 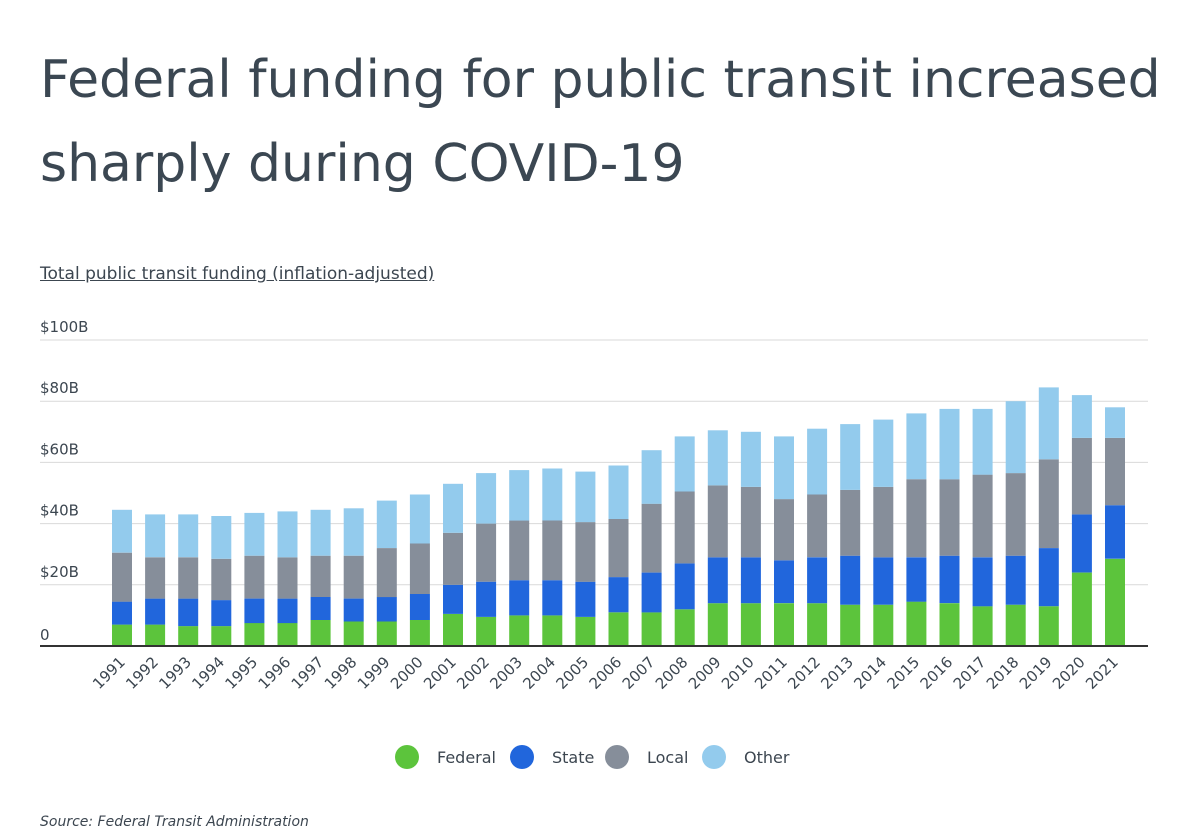 I want to click on bar-federal-2008, so click(x=684, y=627).